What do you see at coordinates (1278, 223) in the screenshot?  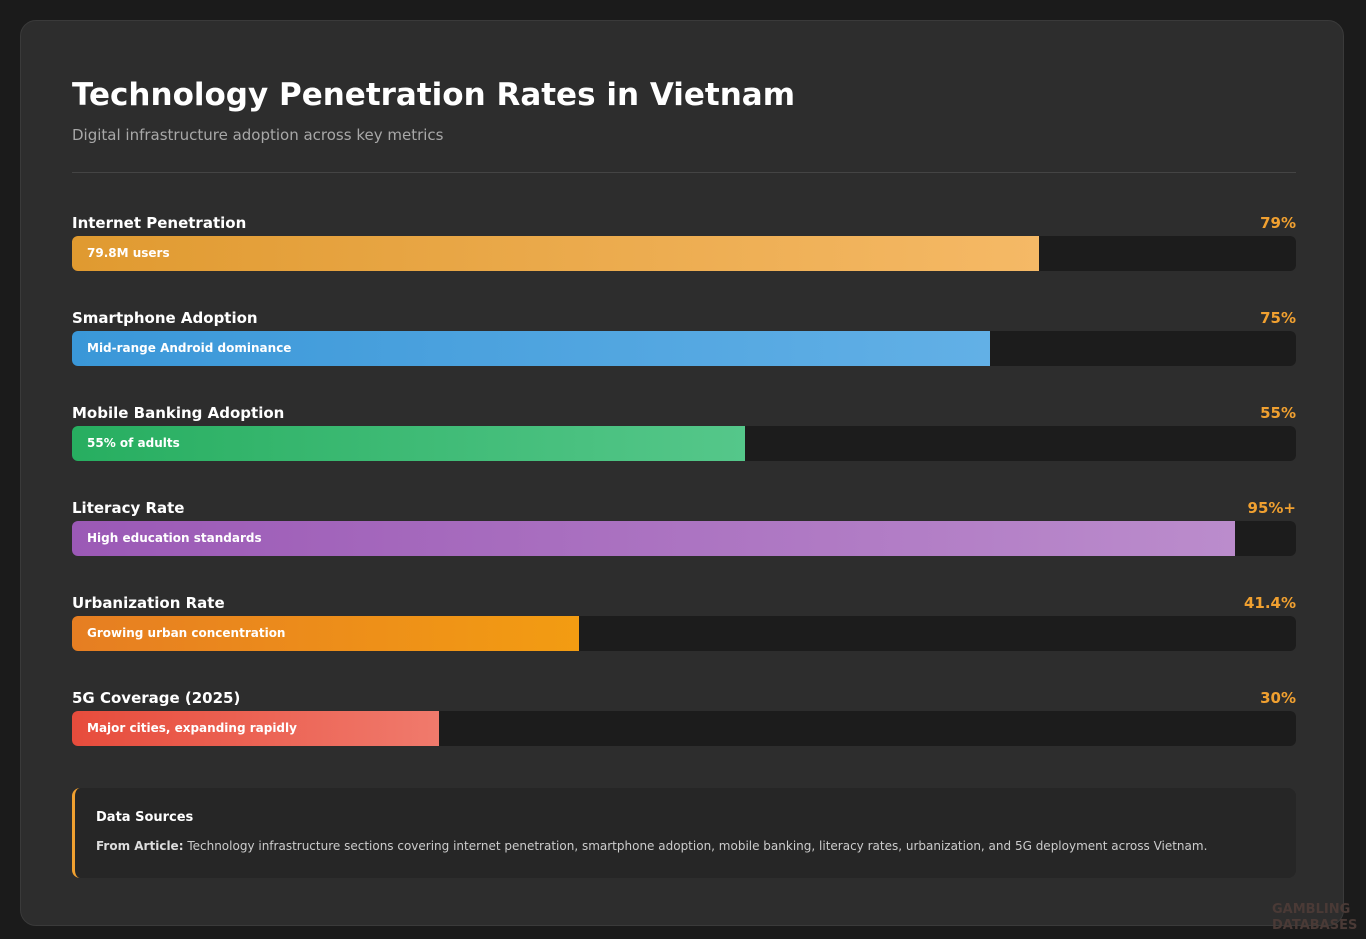 I see `value-label: 79%` at bounding box center [1278, 223].